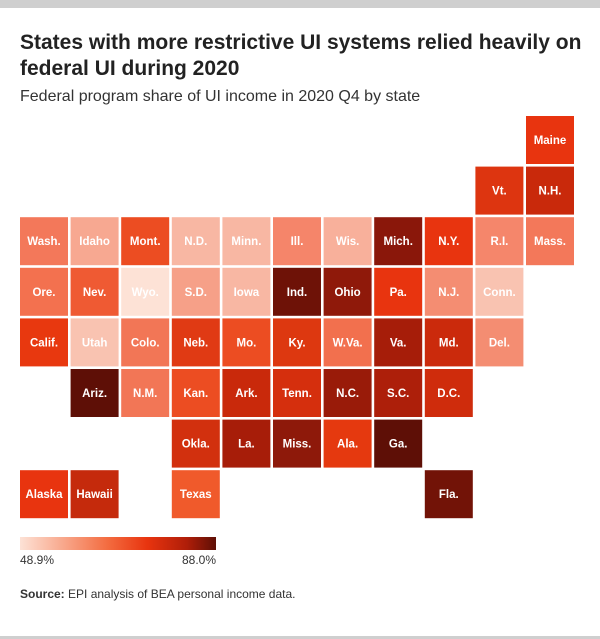 The width and height of the screenshot is (600, 639). I want to click on state-tile: Utah, so click(94, 342).